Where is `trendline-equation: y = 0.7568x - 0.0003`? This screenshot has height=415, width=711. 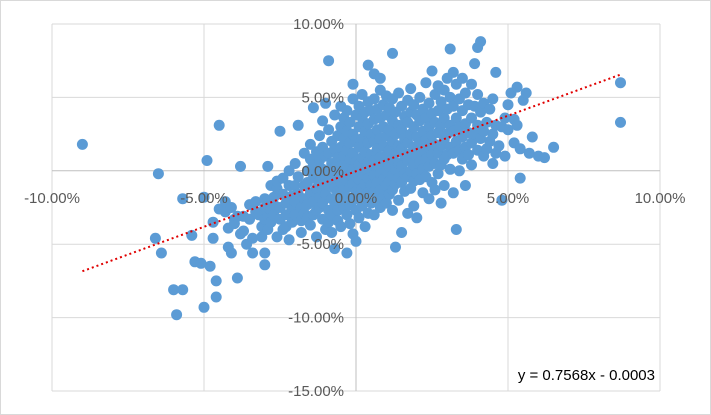
trendline-equation: y = 0.7568x - 0.0003 is located at coordinates (586, 375).